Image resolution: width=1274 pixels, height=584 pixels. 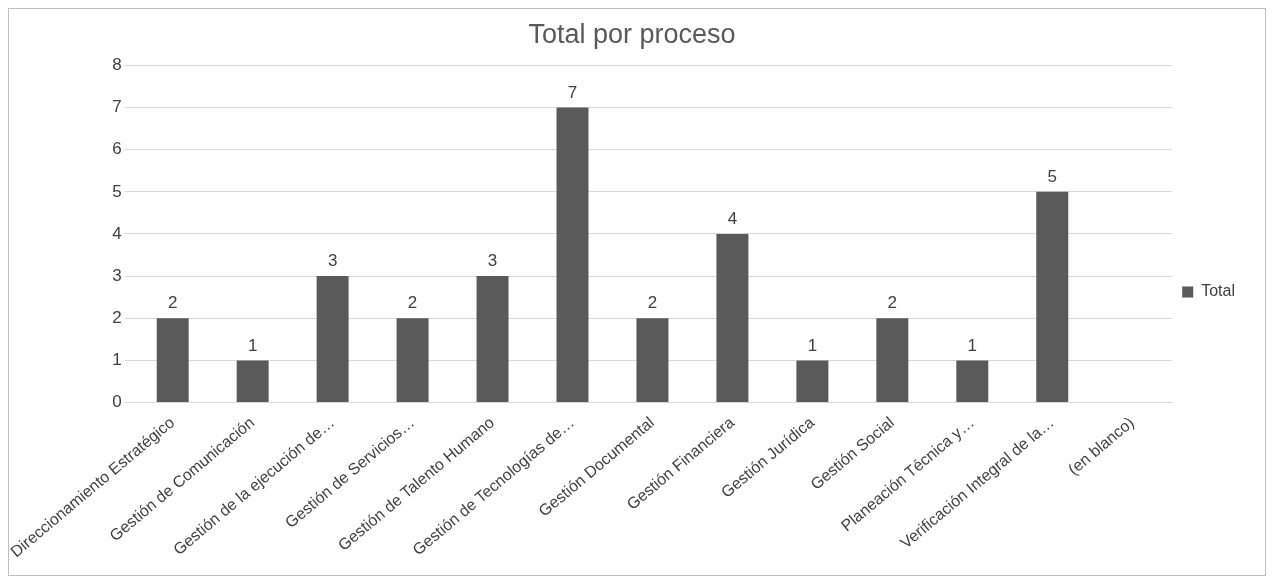 What do you see at coordinates (117, 191) in the screenshot?
I see `y-tick-label: 5` at bounding box center [117, 191].